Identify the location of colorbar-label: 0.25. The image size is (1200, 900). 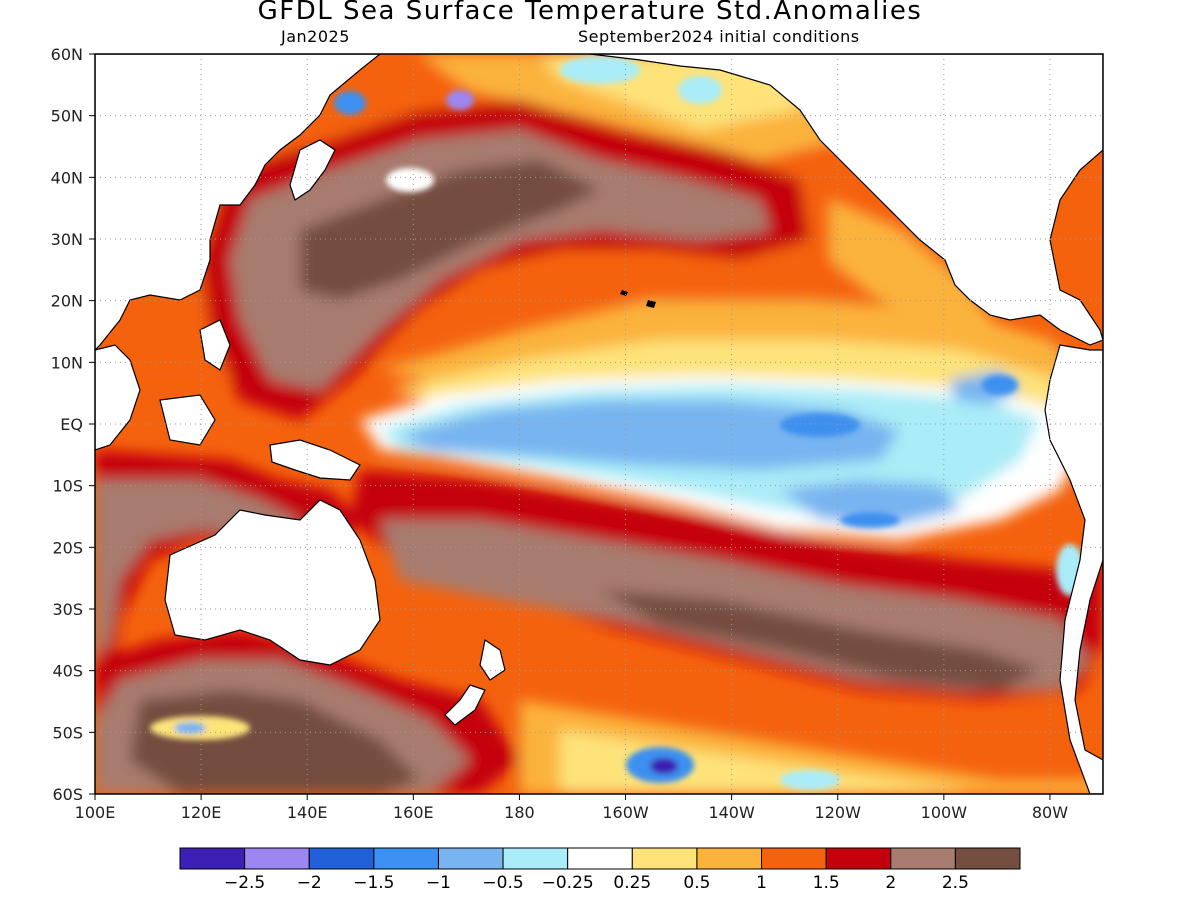
(632, 883).